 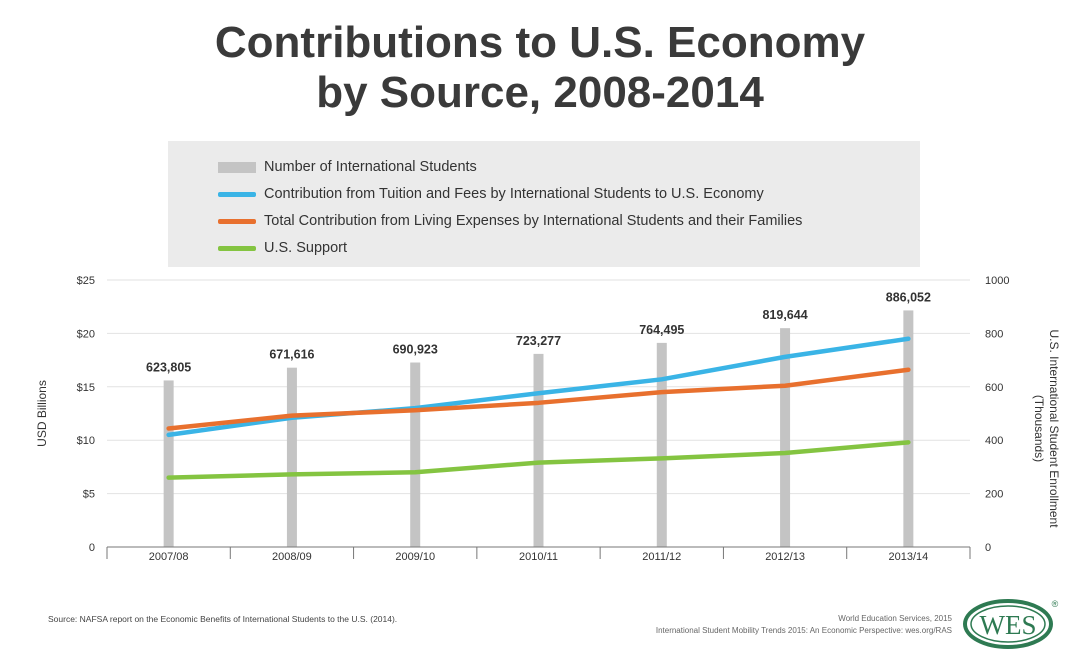 I want to click on y2-axis-label: U.S. International Student Enrollment, so click(x=1054, y=428).